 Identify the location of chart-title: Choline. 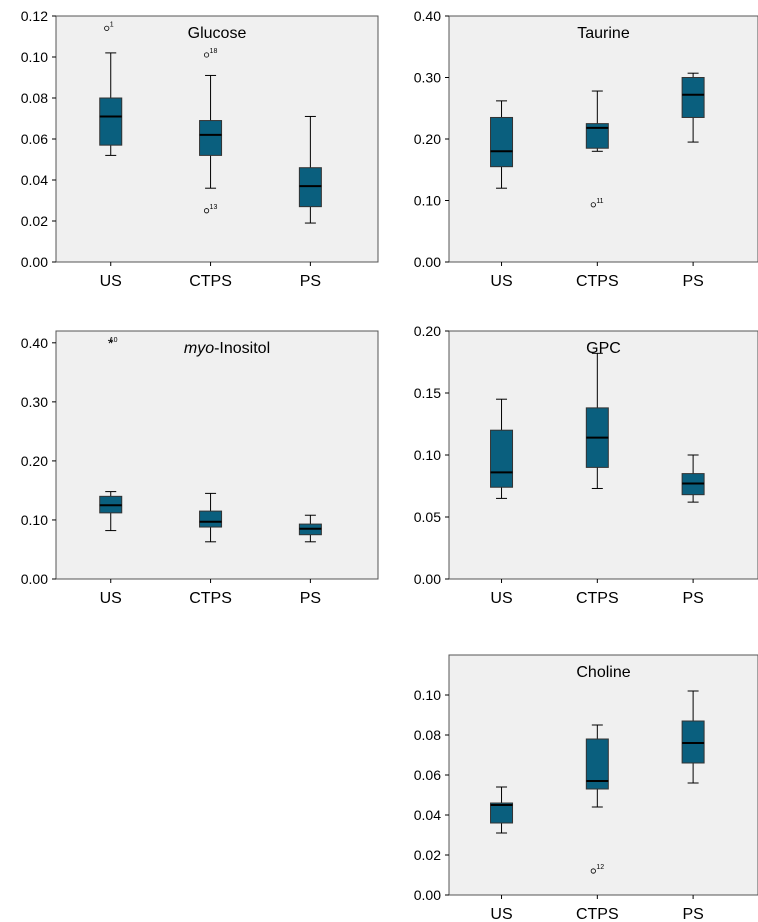
(603, 672).